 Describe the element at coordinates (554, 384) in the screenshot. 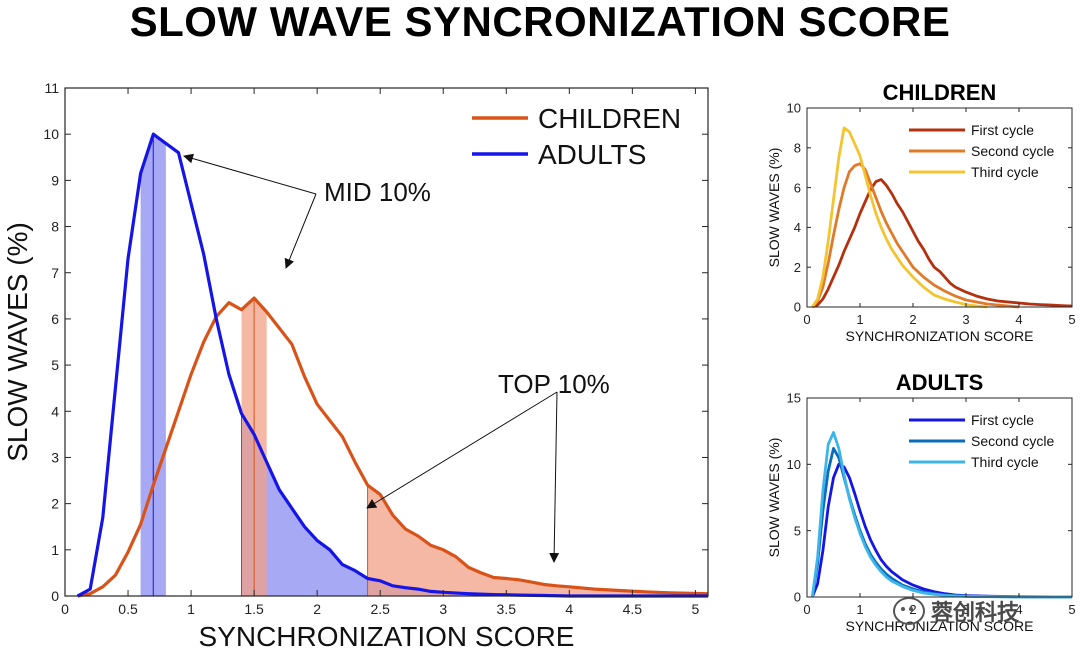

I see `annotation-top-10: TOP 10%` at that location.